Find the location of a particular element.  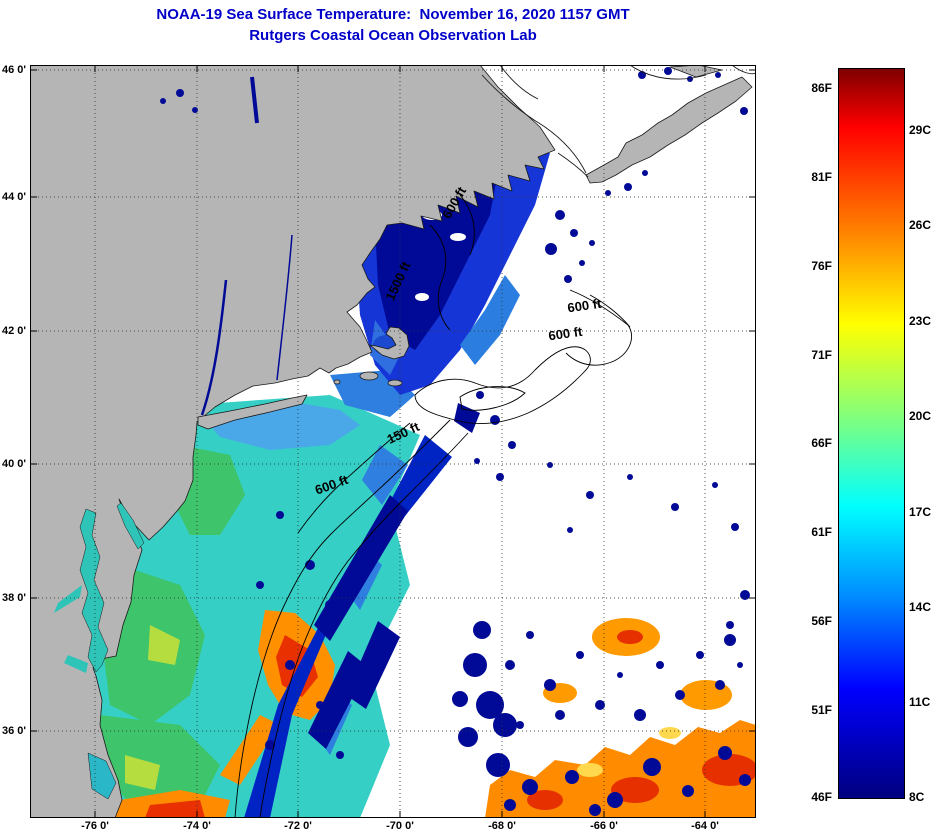

y-tick-label: 44 0' is located at coordinates (13, 197).